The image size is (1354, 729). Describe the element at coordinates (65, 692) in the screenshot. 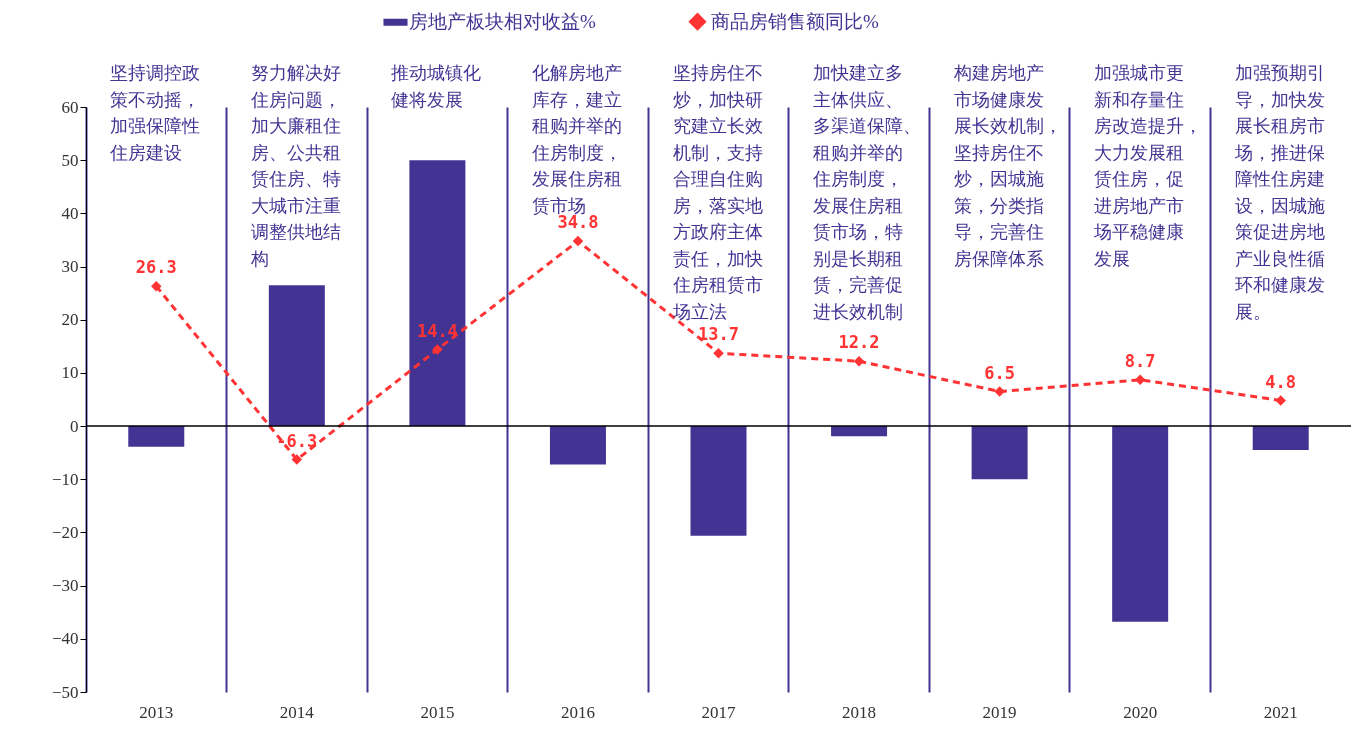

I see `y-tick-label: −50` at that location.